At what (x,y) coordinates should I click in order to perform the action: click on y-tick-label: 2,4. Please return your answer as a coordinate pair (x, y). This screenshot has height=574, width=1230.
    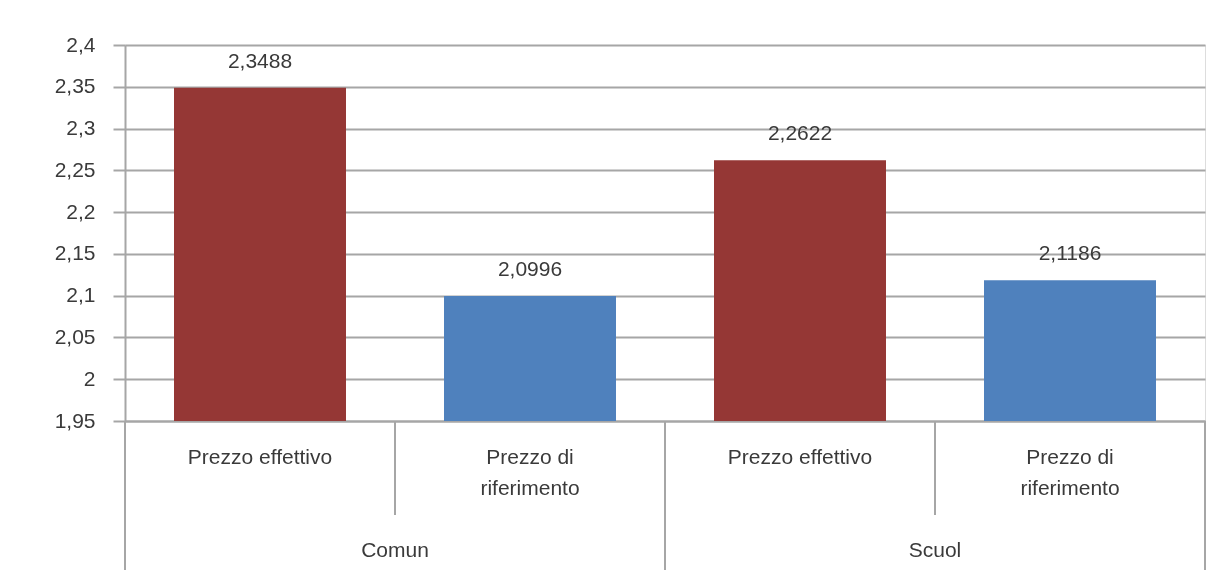
    Looking at the image, I should click on (81, 44).